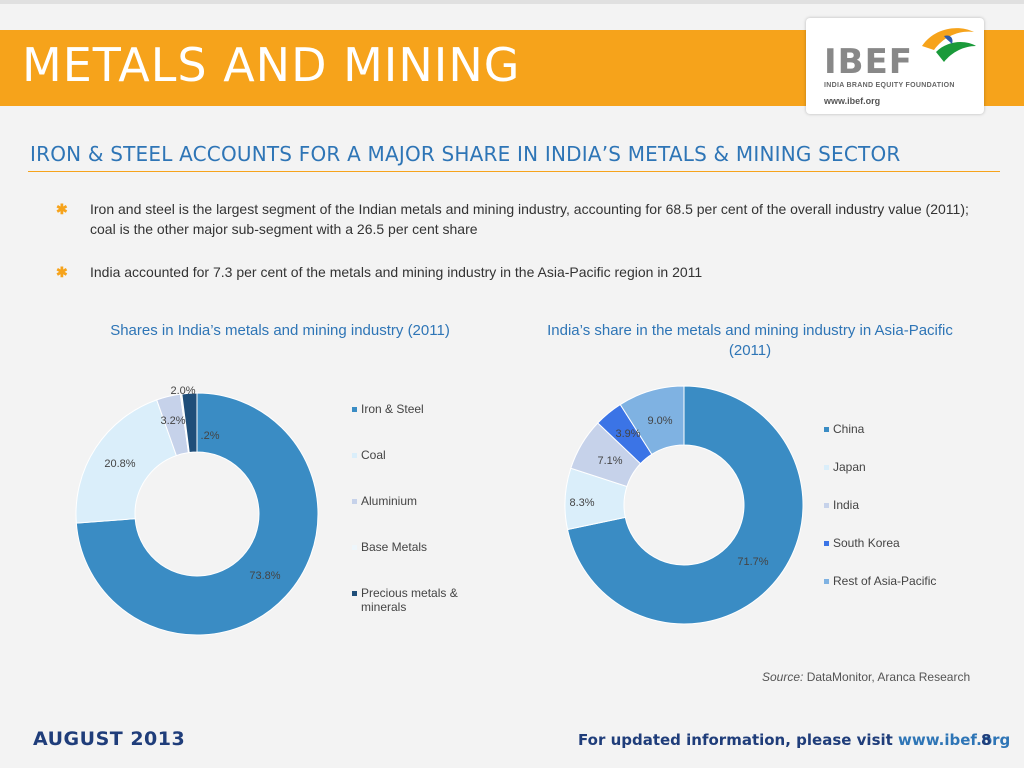  I want to click on legend-item-1: China, so click(844, 429).